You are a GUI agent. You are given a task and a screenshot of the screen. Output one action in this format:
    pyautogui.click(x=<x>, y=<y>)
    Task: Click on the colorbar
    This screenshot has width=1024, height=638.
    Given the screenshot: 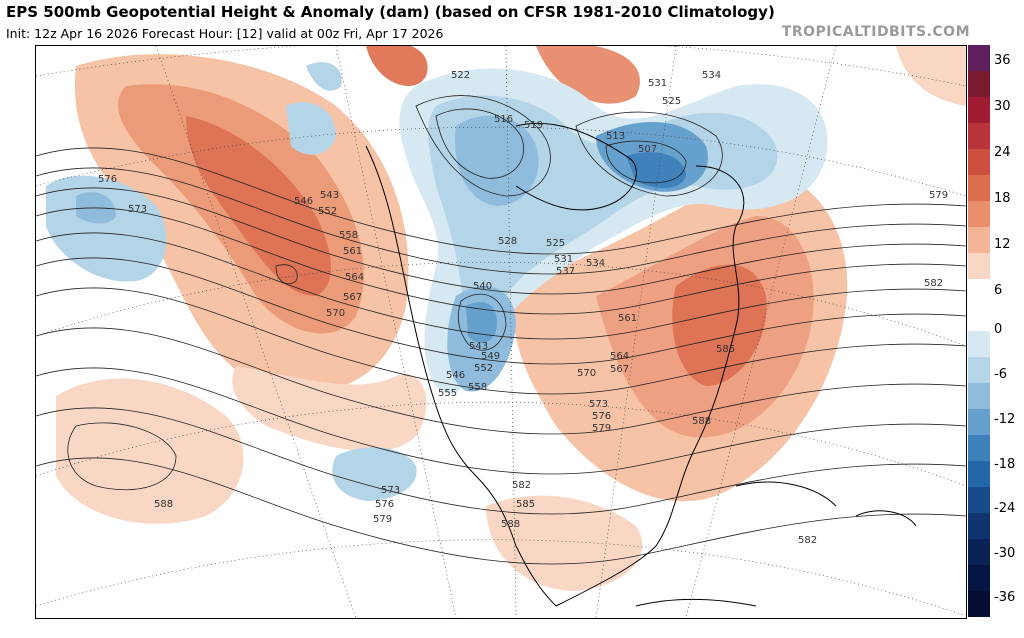 What is the action you would take?
    pyautogui.click(x=979, y=331)
    